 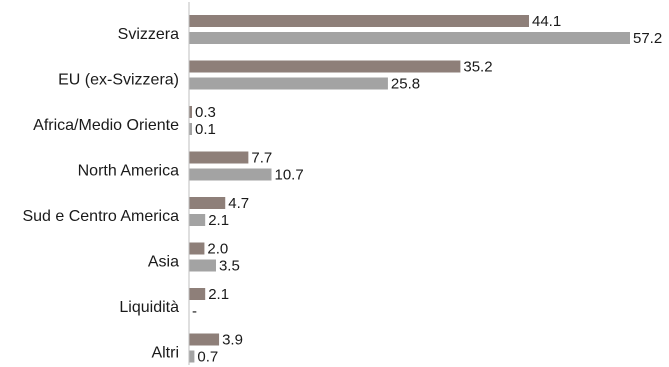 I want to click on category-label: North America, so click(x=128, y=171).